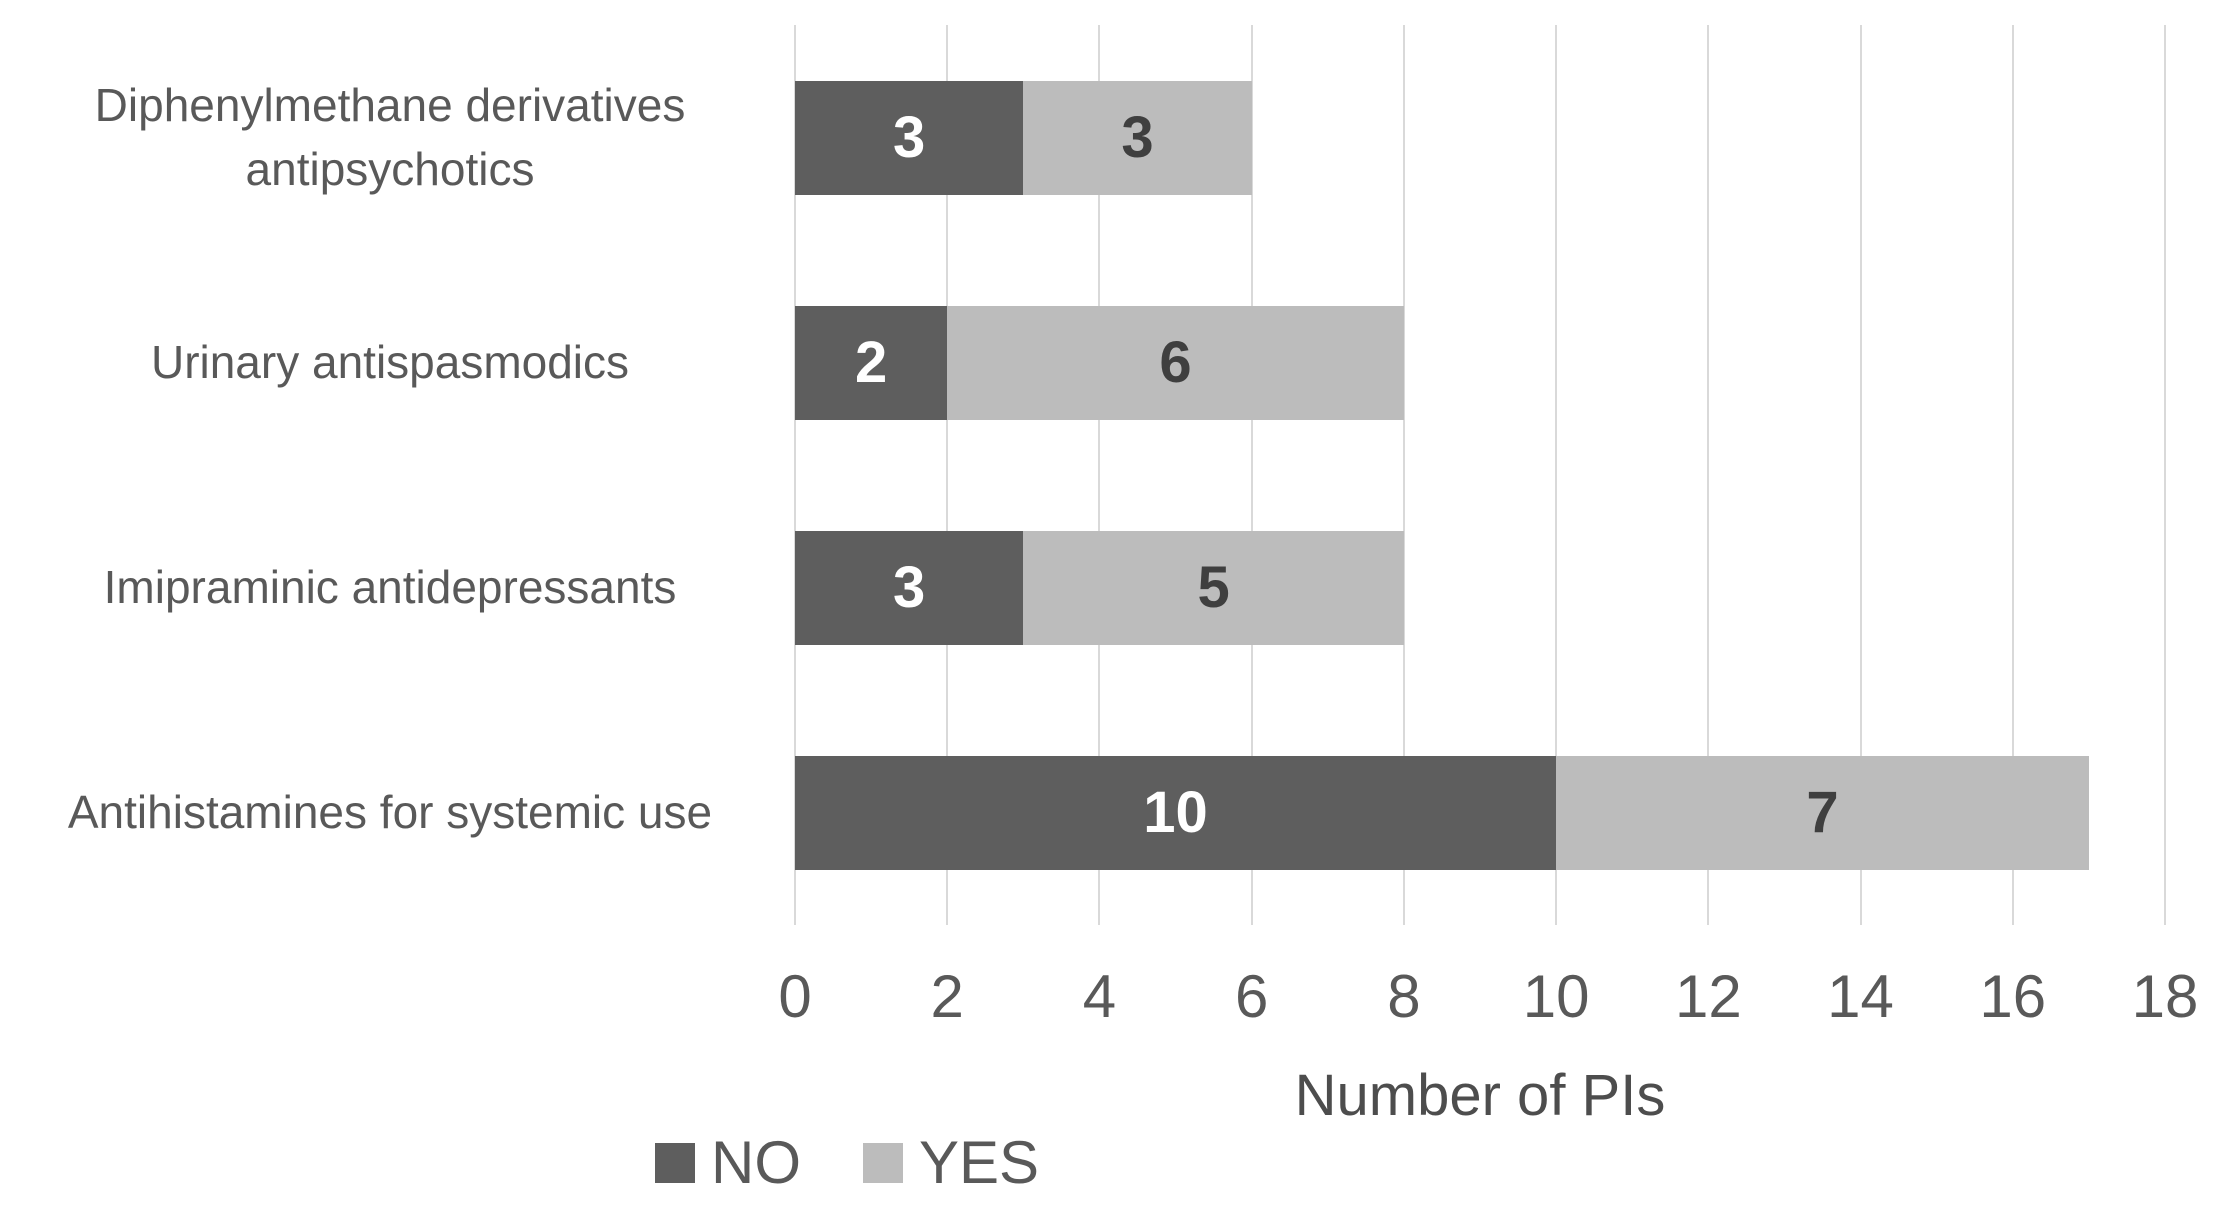  What do you see at coordinates (1488, 997) in the screenshot?
I see `x-axis-ticks: 0 2 4 6 8 10 12 14 16 18` at bounding box center [1488, 997].